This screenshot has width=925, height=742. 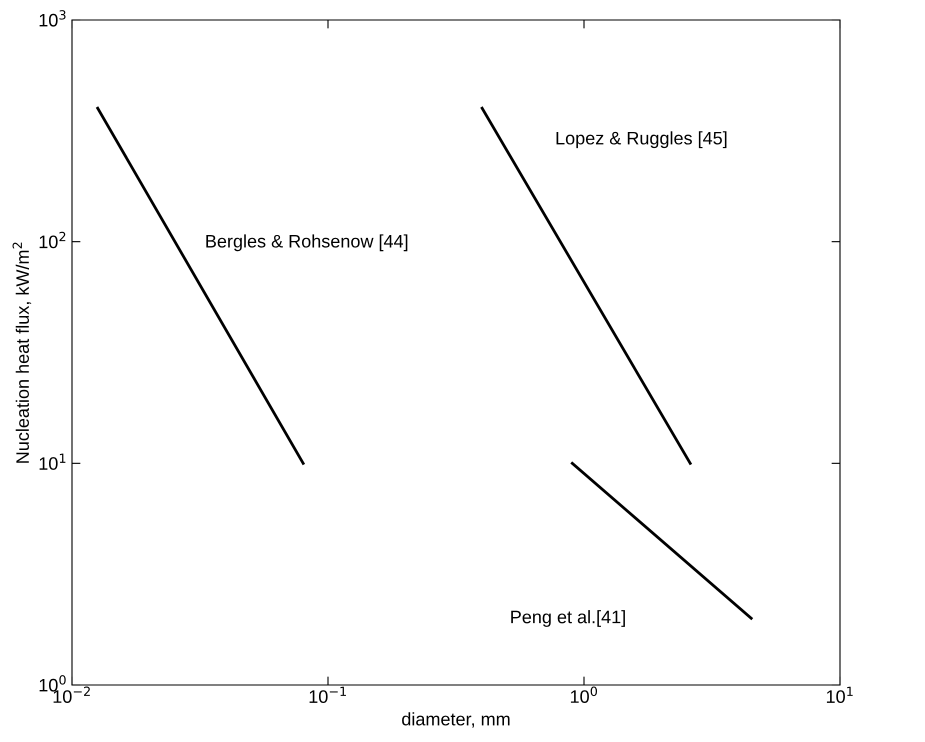 What do you see at coordinates (641, 139) in the screenshot?
I see `annotation: Lopez & Ruggles [45]` at bounding box center [641, 139].